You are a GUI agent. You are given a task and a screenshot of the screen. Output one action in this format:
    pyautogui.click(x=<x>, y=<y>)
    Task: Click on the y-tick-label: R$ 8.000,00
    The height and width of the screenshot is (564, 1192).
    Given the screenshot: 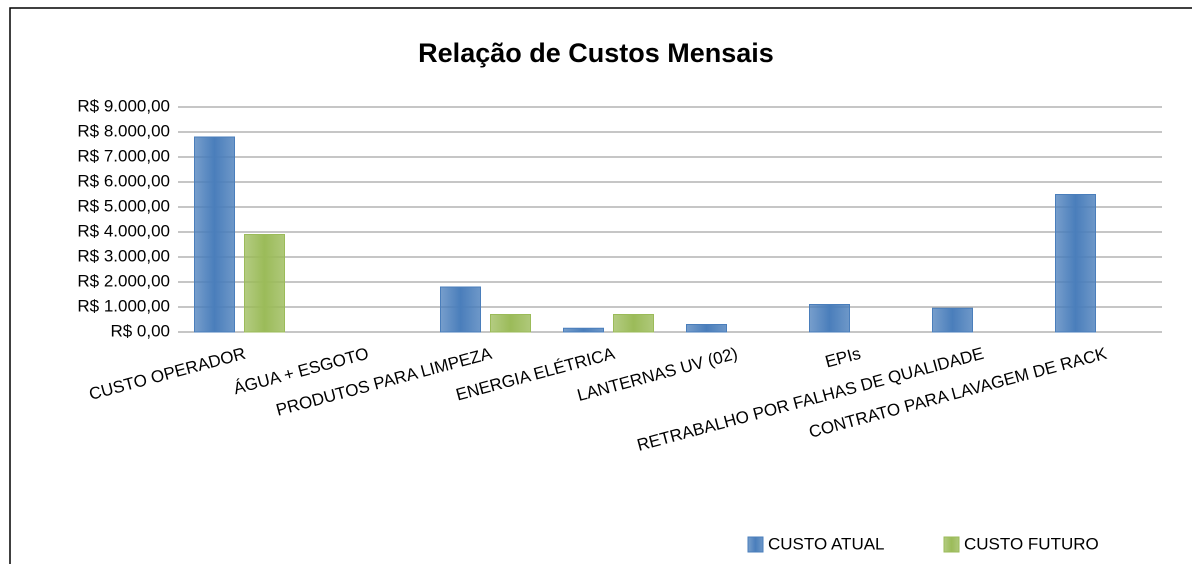 What is the action you would take?
    pyautogui.click(x=123, y=130)
    